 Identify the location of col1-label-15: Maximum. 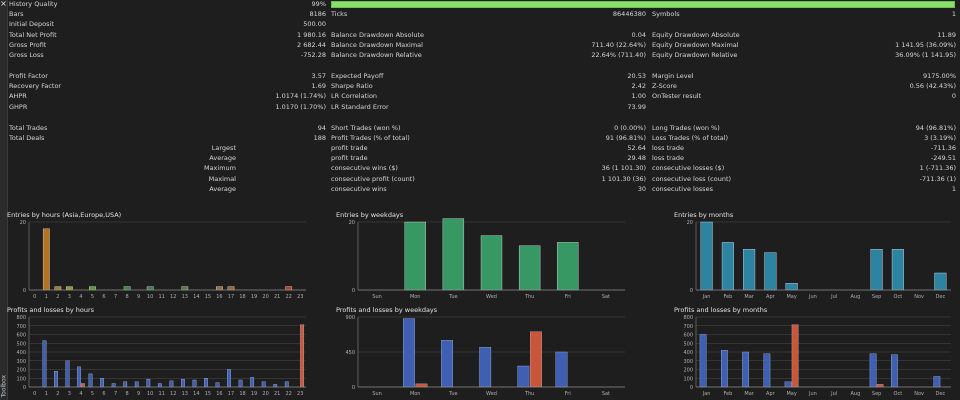
(219, 168).